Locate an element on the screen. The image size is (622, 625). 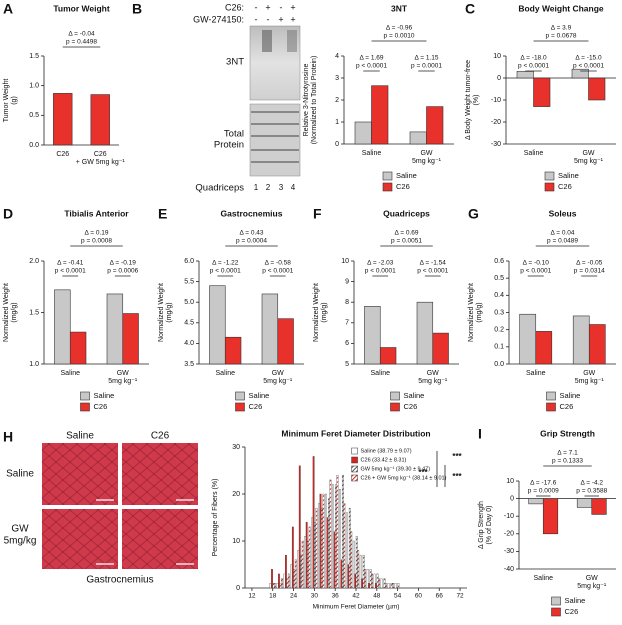
chart-title: Body Weight Change is located at coordinates (561, 8).